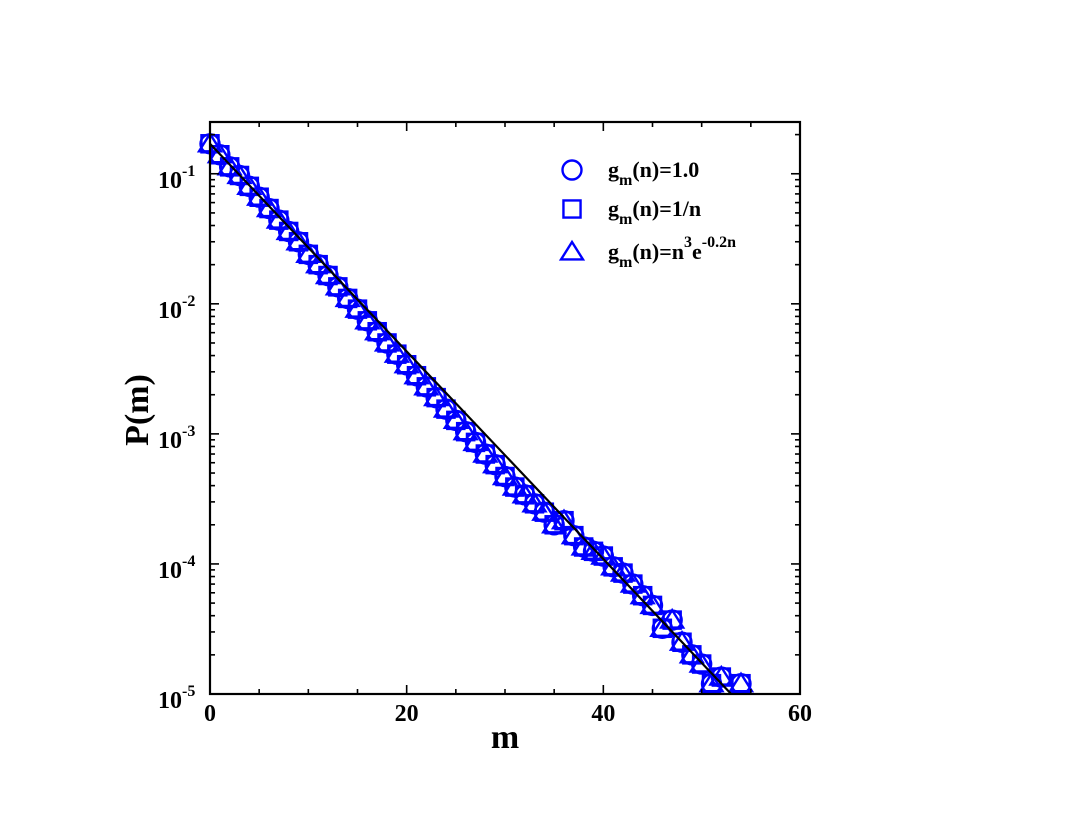  Describe the element at coordinates (188, 691) in the screenshot. I see `y-tick-exponent: -5` at that location.